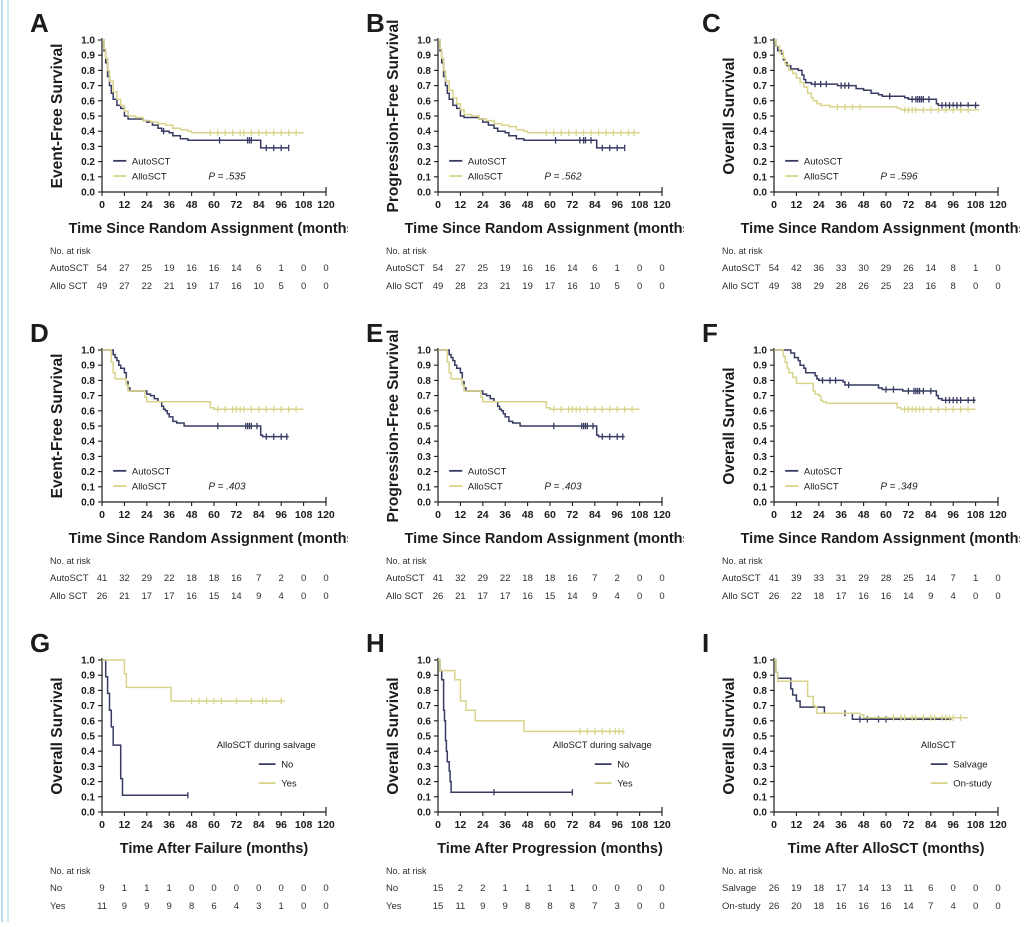  What do you see at coordinates (203, 380) in the screenshot?
I see `km-curve-allosct` at bounding box center [203, 380].